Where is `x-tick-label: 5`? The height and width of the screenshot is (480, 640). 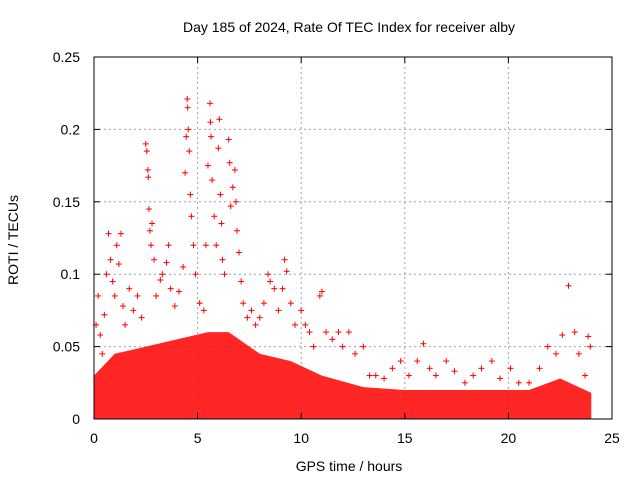
x-tick-label: 5 is located at coordinates (198, 438).